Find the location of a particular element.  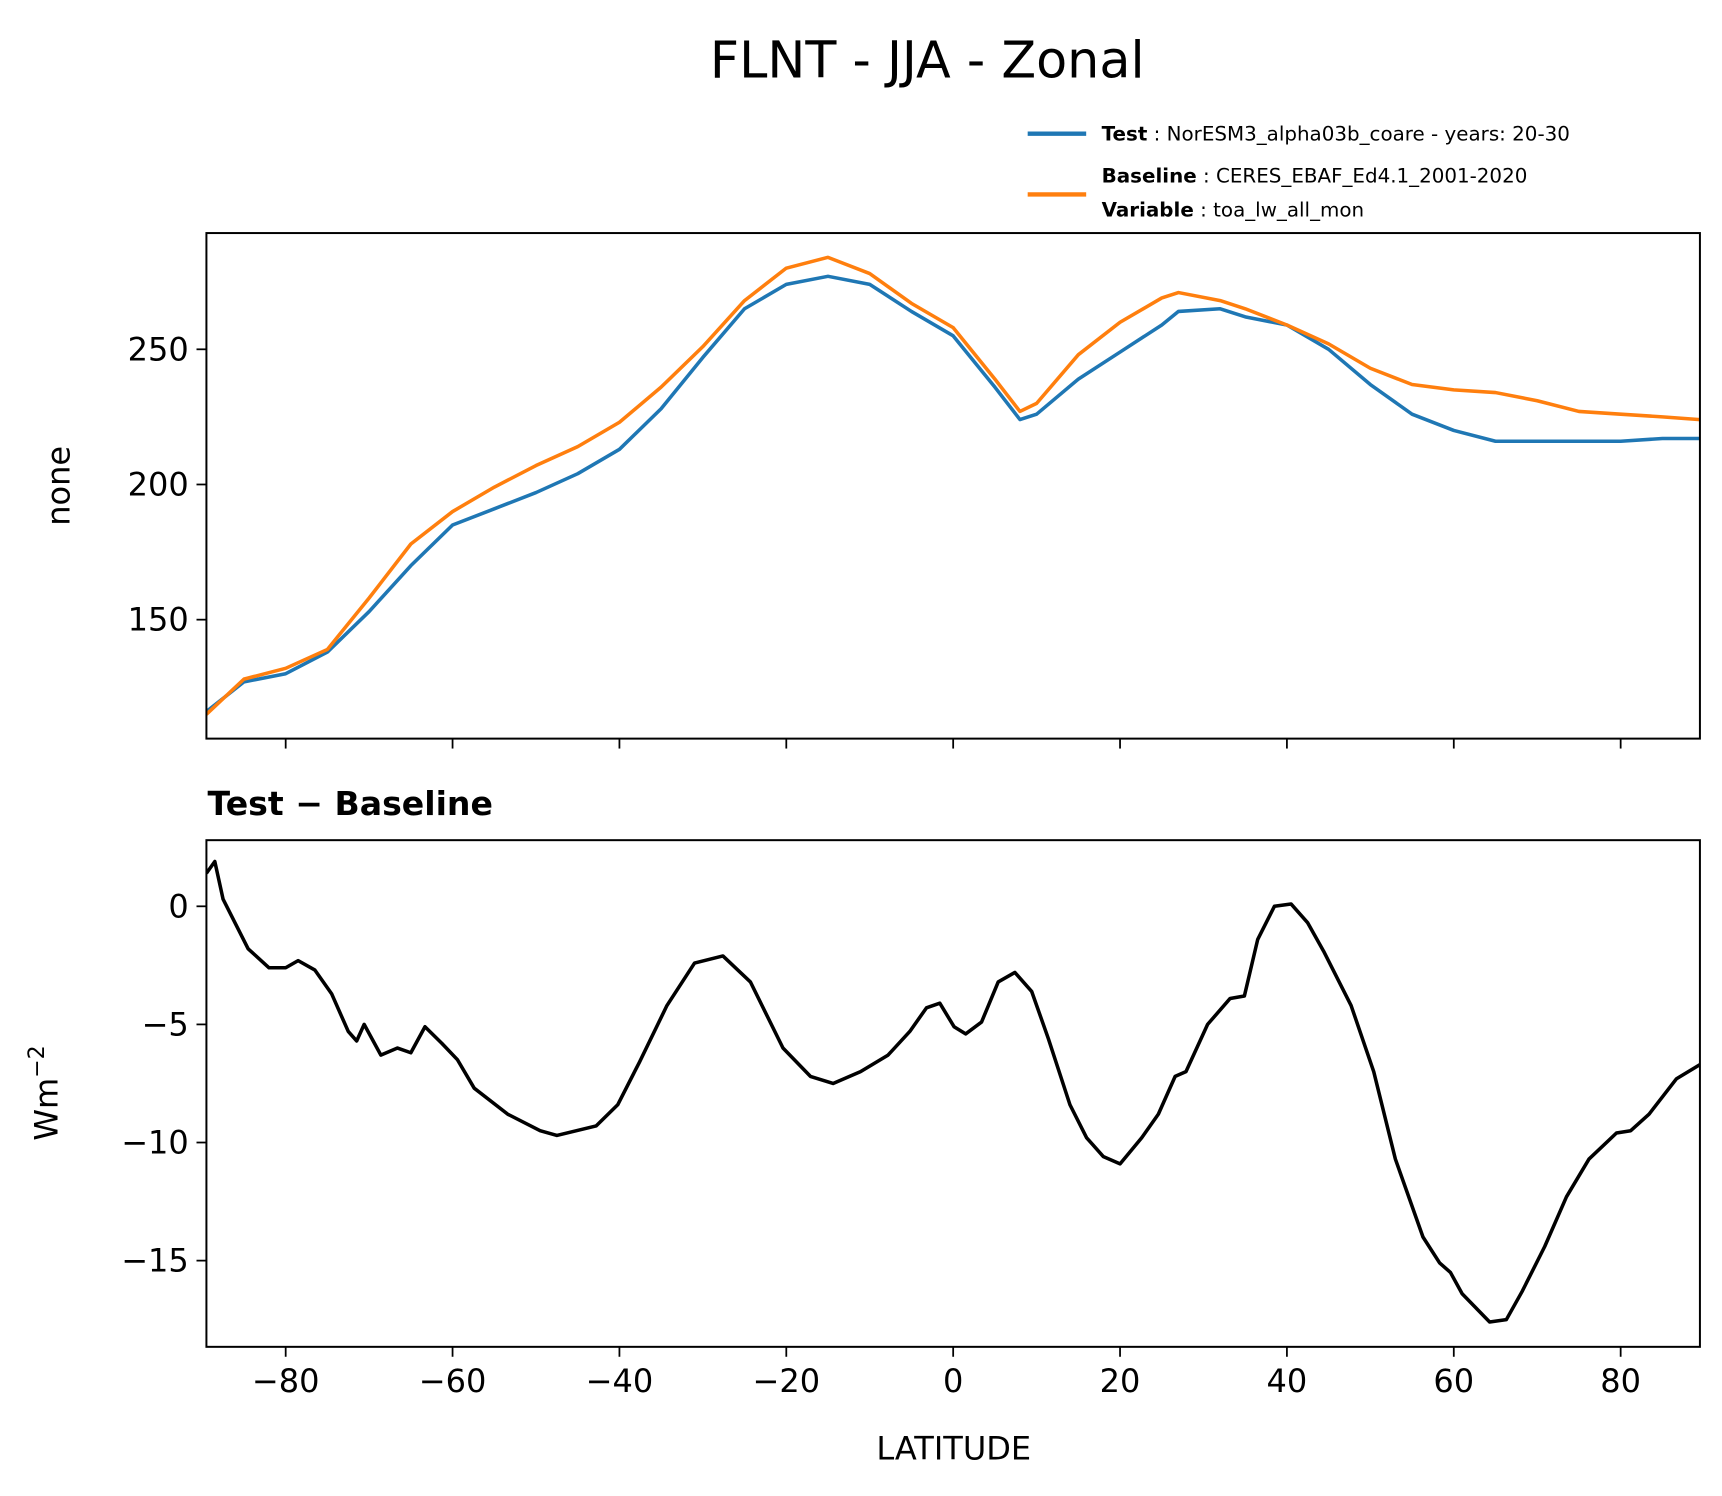

y-tick-label: 0 is located at coordinates (178, 906).